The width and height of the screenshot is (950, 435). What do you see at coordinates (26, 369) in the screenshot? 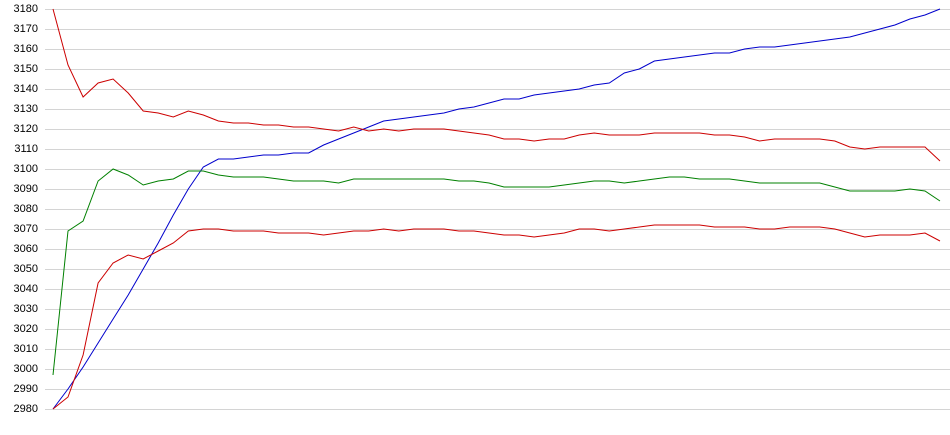
I see `y-tick-label: 3000` at bounding box center [26, 369].